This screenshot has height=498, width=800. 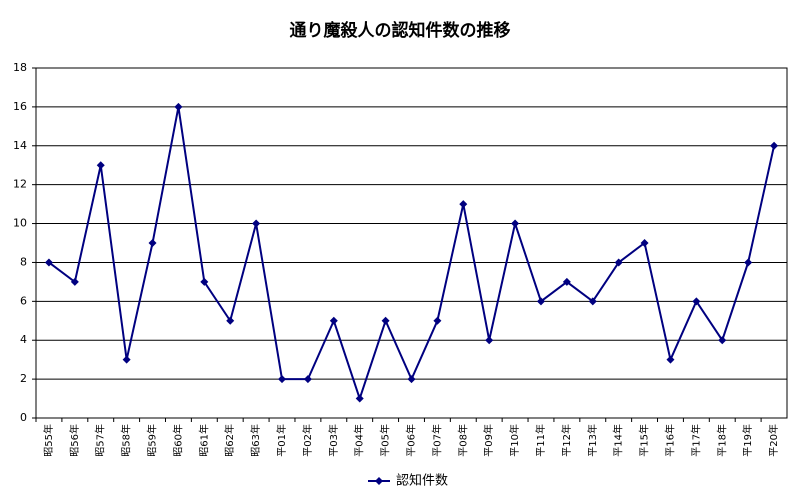 What do you see at coordinates (74, 440) in the screenshot?
I see `x-tick-label: 昭56年` at bounding box center [74, 440].